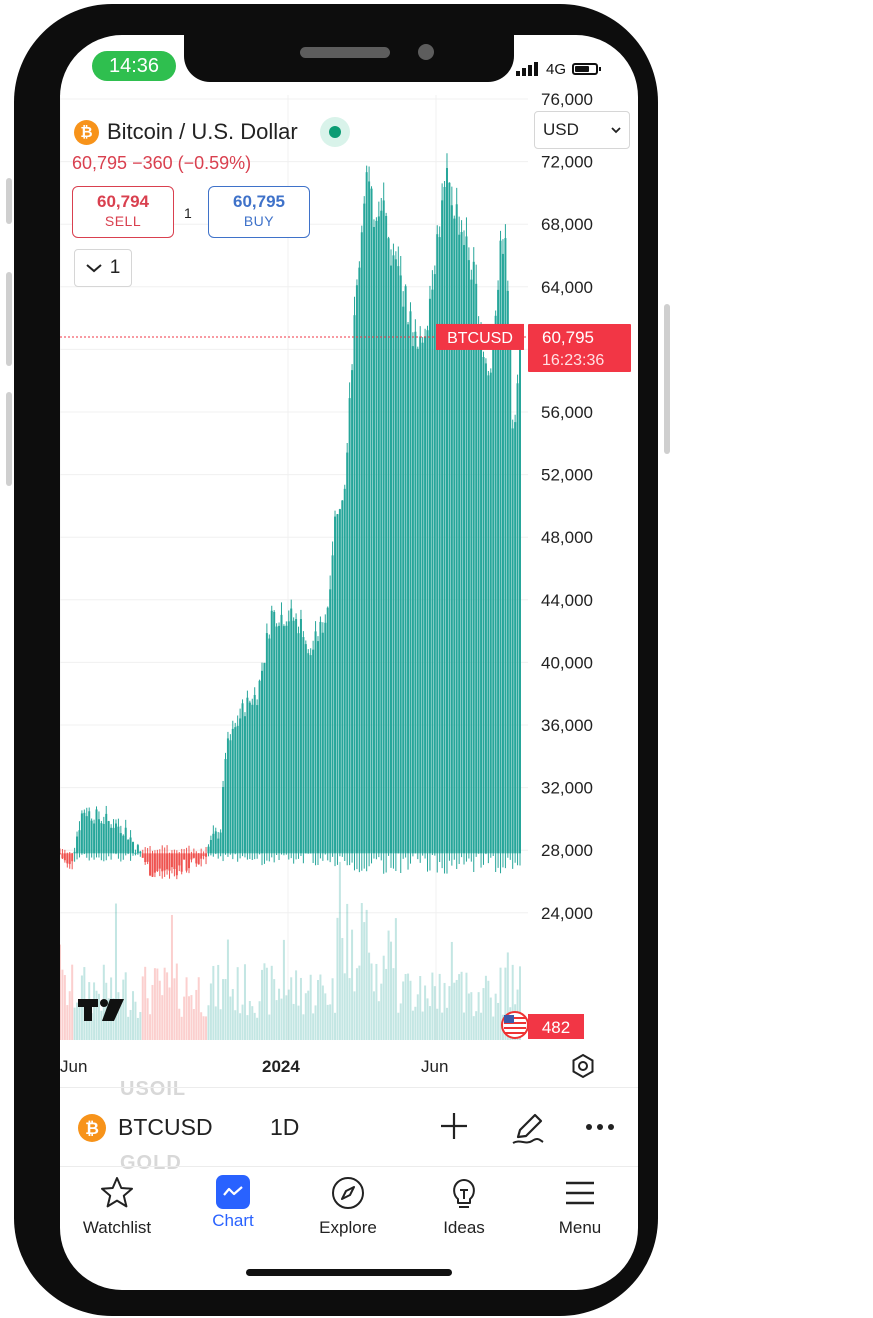 Image resolution: width=873 pixels, height=1318 pixels. What do you see at coordinates (601, 1126) in the screenshot?
I see `more-options-icon` at bounding box center [601, 1126].